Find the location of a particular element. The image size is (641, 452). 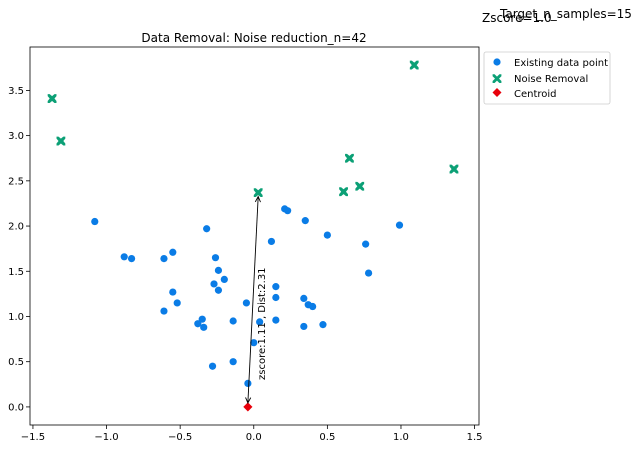

annotation-text: zscore:1.11 , Dist:2.31 is located at coordinates (262, 323).